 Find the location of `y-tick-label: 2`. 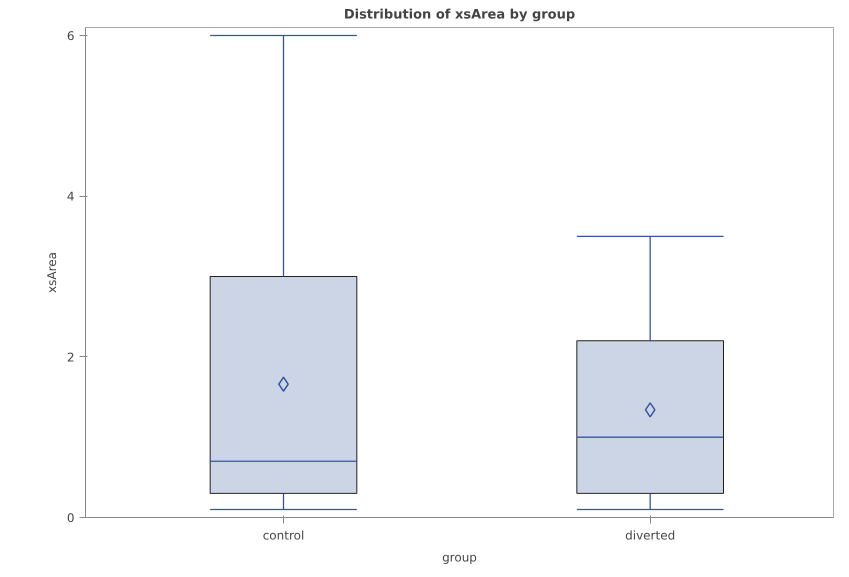

y-tick-label: 2 is located at coordinates (70, 357).